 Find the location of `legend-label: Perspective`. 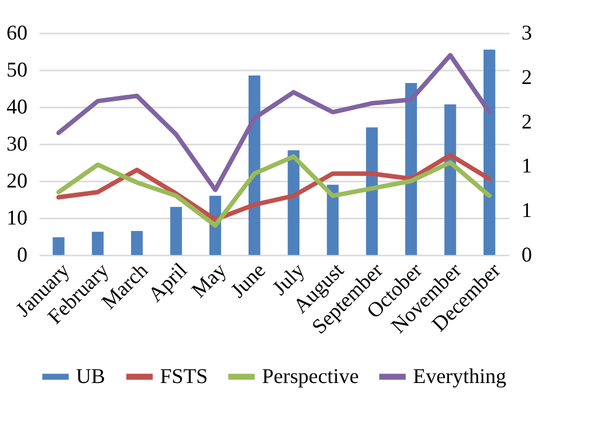

legend-label: Perspective is located at coordinates (310, 376).